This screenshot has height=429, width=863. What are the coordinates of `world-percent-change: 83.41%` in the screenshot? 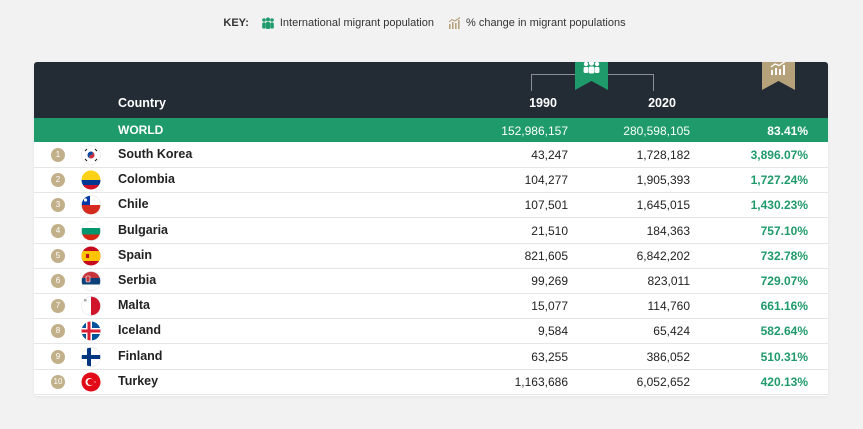 It's located at (787, 131).